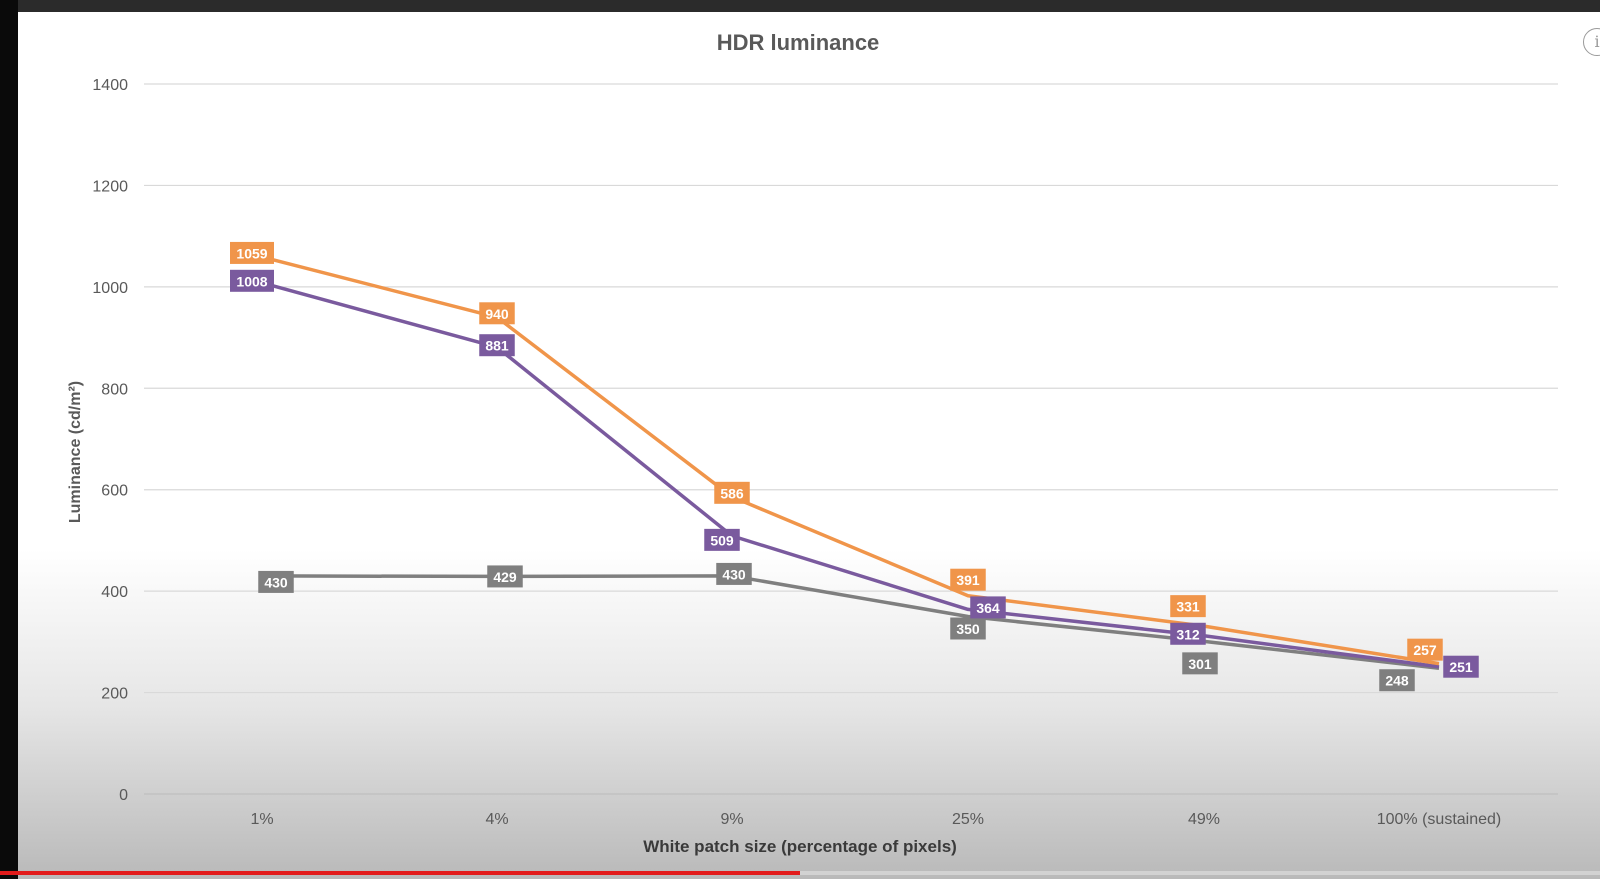 This screenshot has height=879, width=1600. I want to click on y-tick-label: 800, so click(114, 389).